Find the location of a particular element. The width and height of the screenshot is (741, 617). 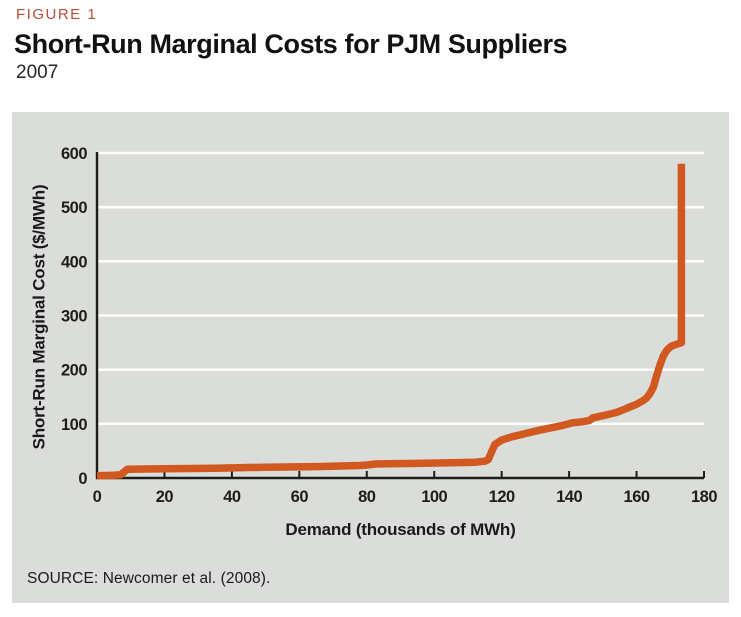

y-axis-title: Short-Run Marginal Cost ($/MWh) is located at coordinates (39, 317).